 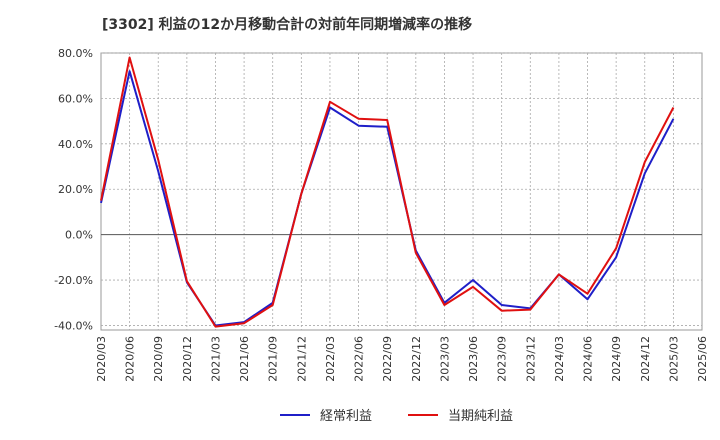 What do you see at coordinates (346, 416) in the screenshot?
I see `legend-label-1: 経常利益` at bounding box center [346, 416].